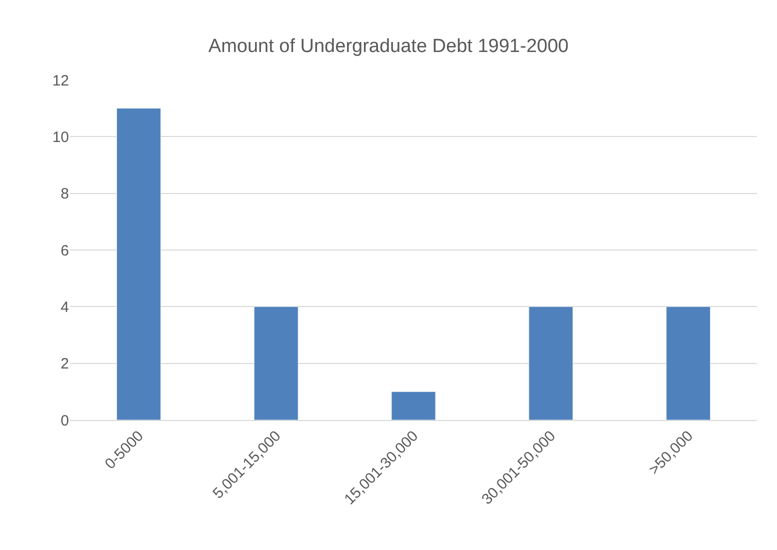 The image size is (777, 550). Describe the element at coordinates (388, 46) in the screenshot. I see `chart-title: Amount of Undergraduate Debt 1991-2000` at that location.